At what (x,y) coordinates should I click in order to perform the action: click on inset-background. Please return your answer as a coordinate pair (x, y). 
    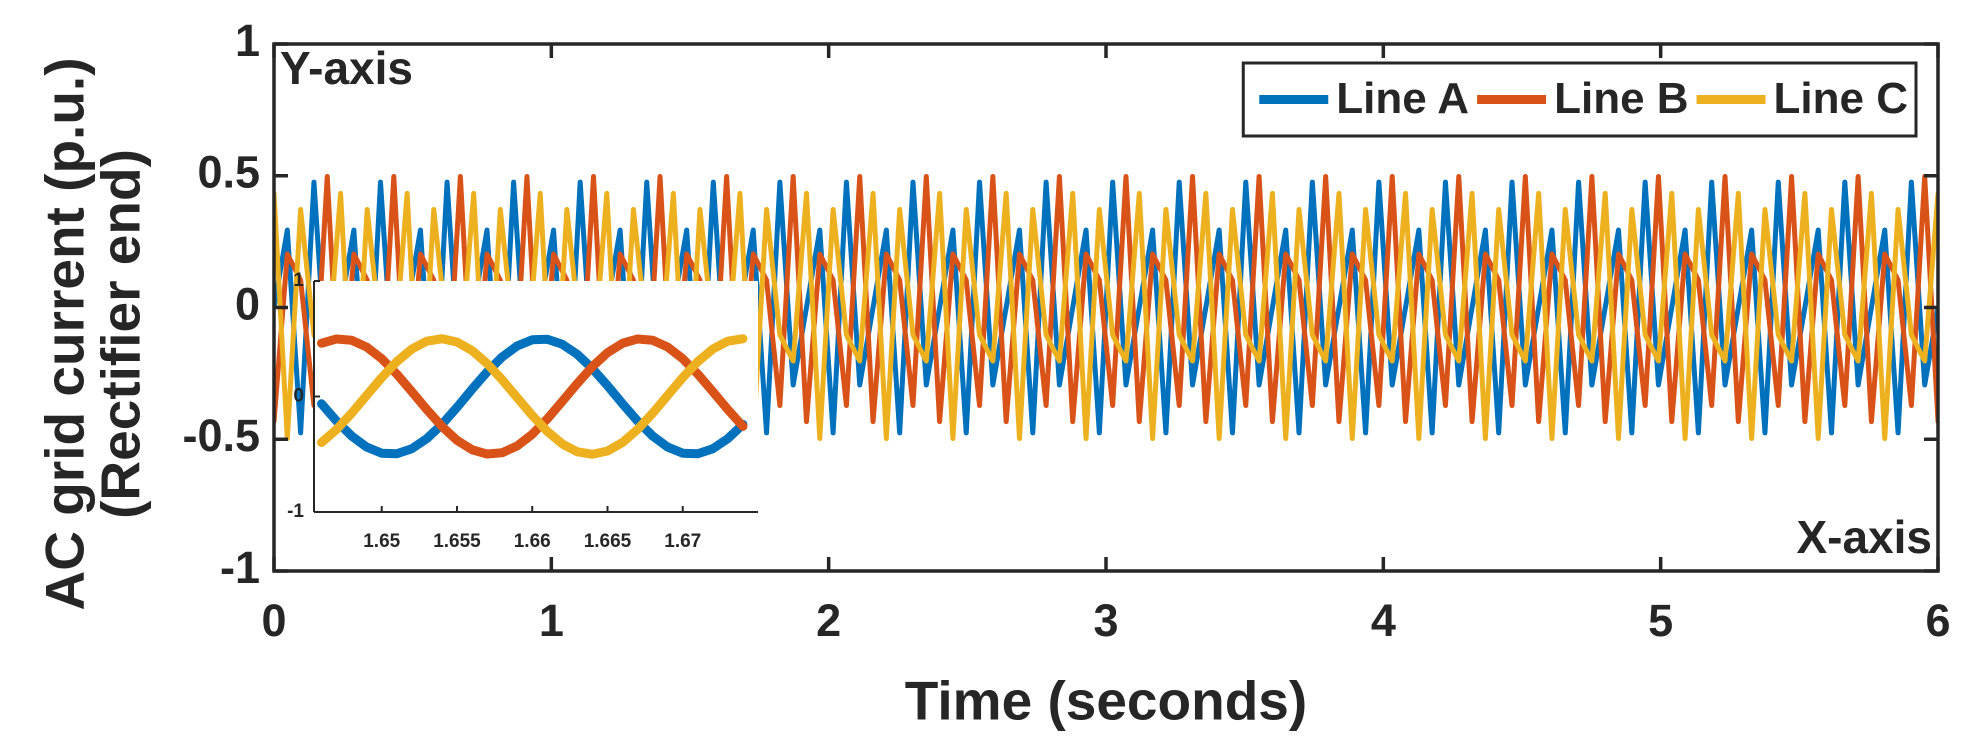
    Looking at the image, I should click on (536, 396).